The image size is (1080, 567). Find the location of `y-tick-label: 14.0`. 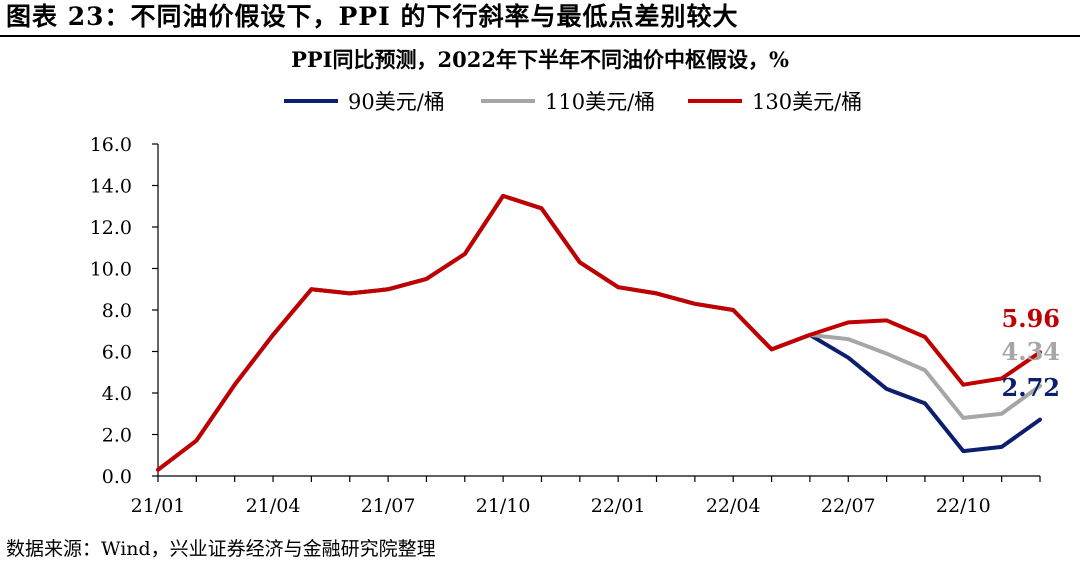

y-tick-label: 14.0 is located at coordinates (111, 187).